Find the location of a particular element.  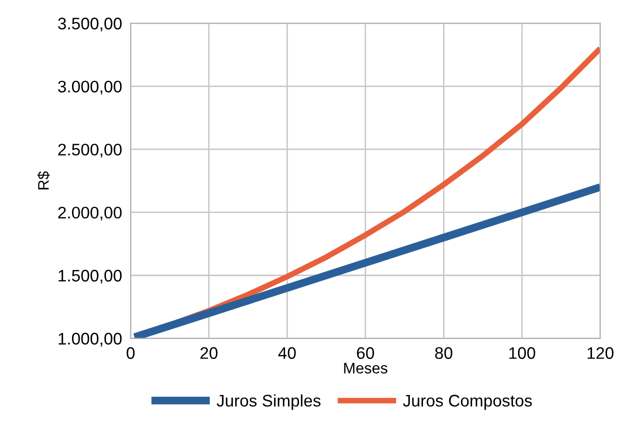

y-tick-label: 1.500,00 is located at coordinates (90, 277).